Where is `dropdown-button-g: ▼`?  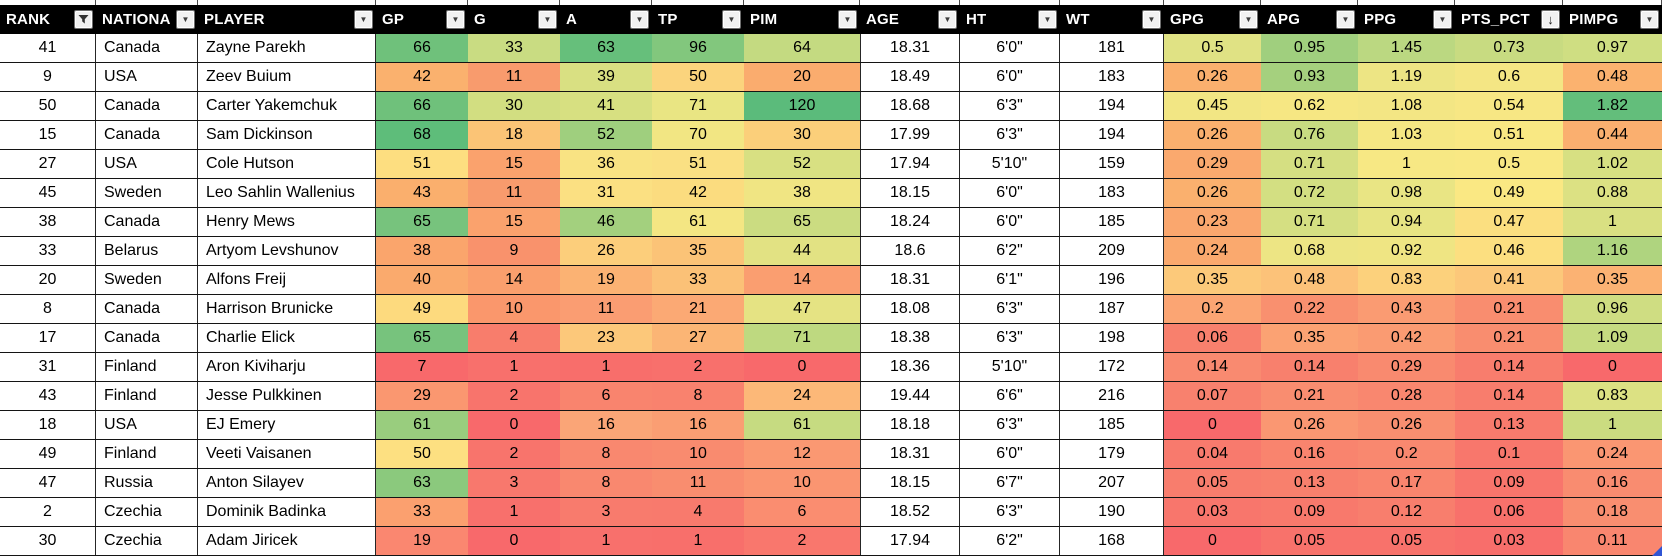 dropdown-button-g: ▼ is located at coordinates (547, 19).